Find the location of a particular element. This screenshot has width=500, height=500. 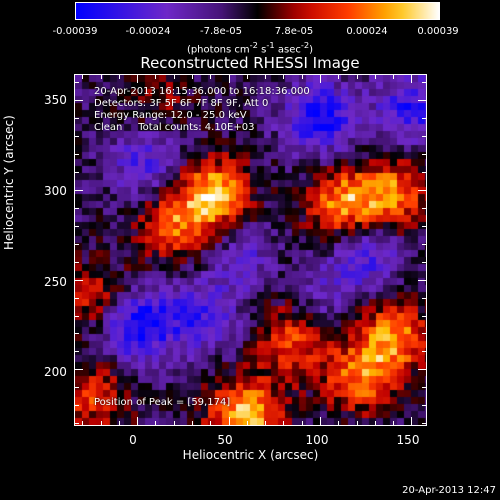

y-tick-label: 350 is located at coordinates (55, 100).